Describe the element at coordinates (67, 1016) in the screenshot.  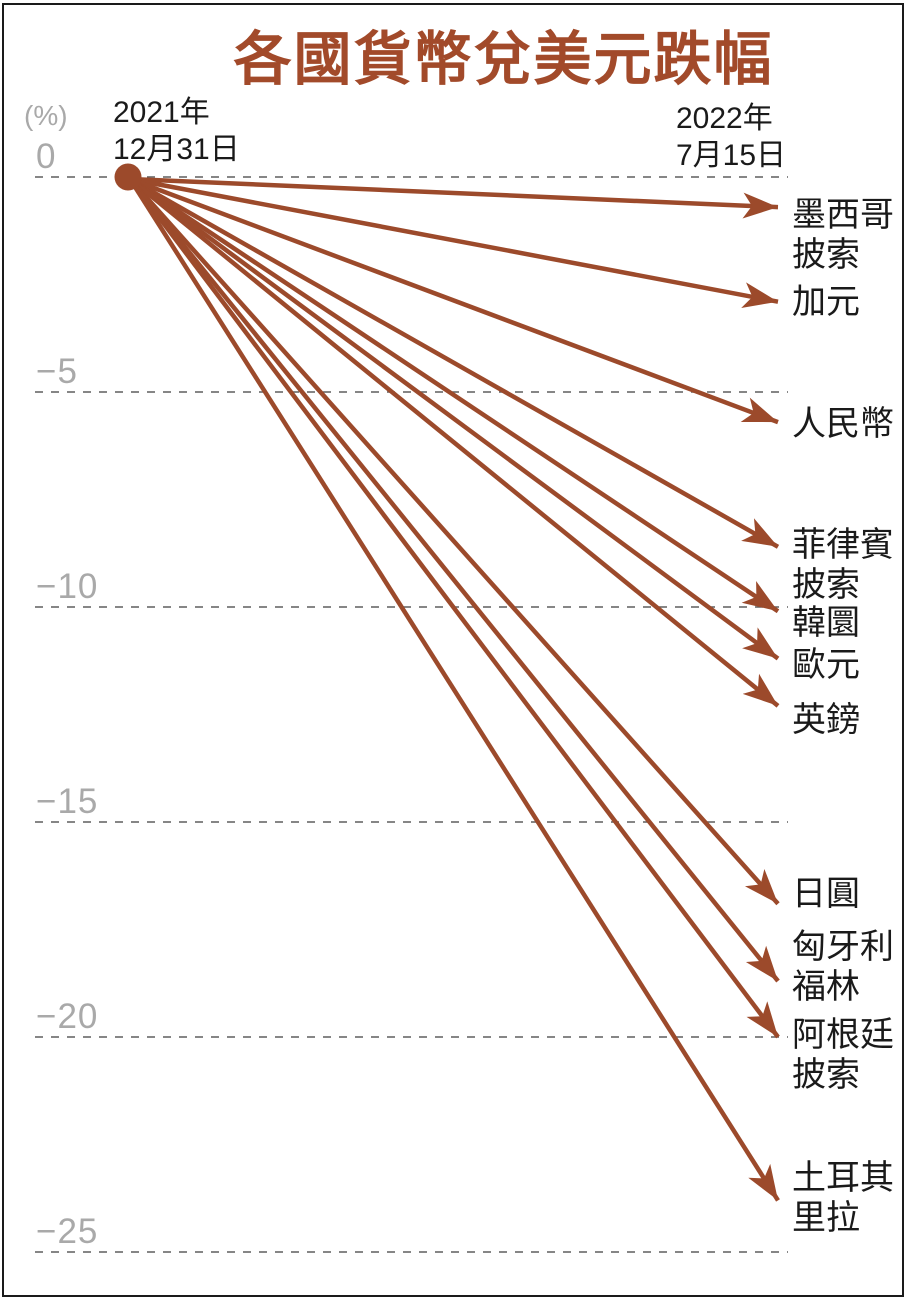
I see `tick-label--20: −20` at that location.